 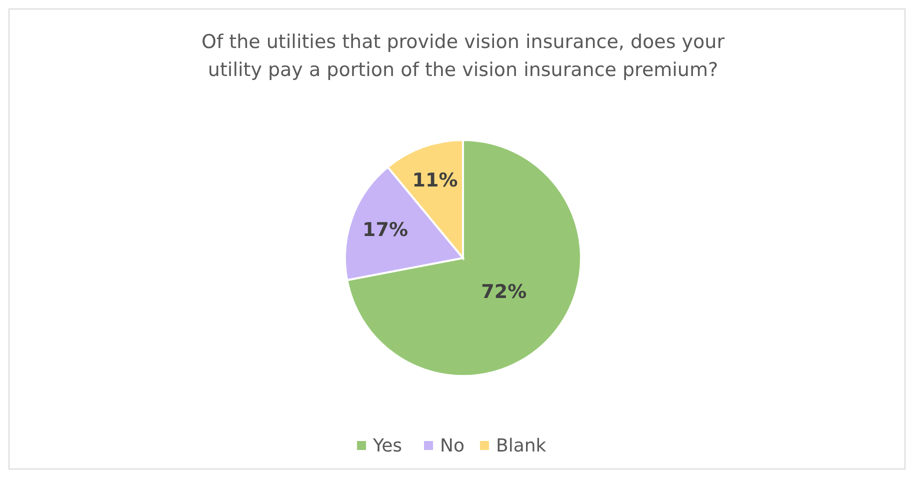 I want to click on legend-label: No, so click(x=452, y=446).